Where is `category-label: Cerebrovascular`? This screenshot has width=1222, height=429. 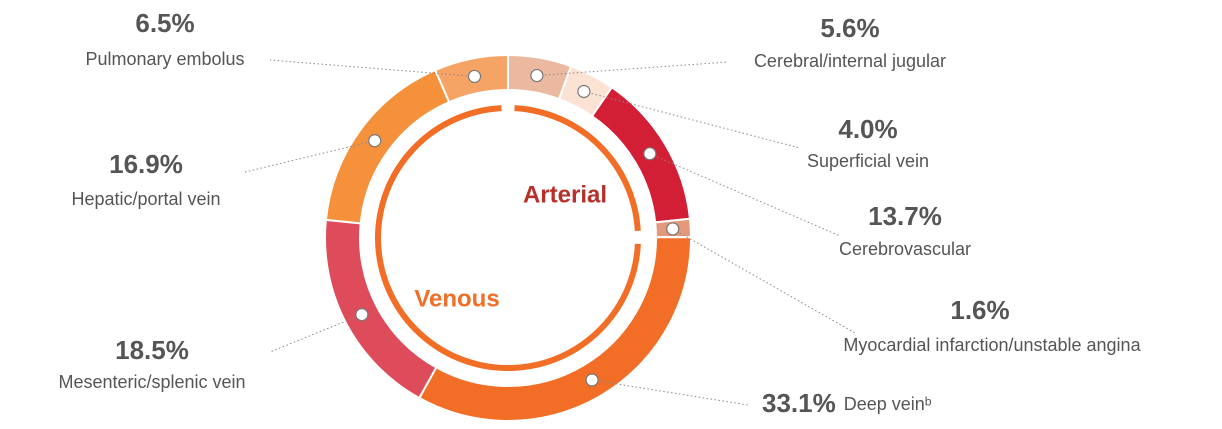
category-label: Cerebrovascular is located at coordinates (905, 249).